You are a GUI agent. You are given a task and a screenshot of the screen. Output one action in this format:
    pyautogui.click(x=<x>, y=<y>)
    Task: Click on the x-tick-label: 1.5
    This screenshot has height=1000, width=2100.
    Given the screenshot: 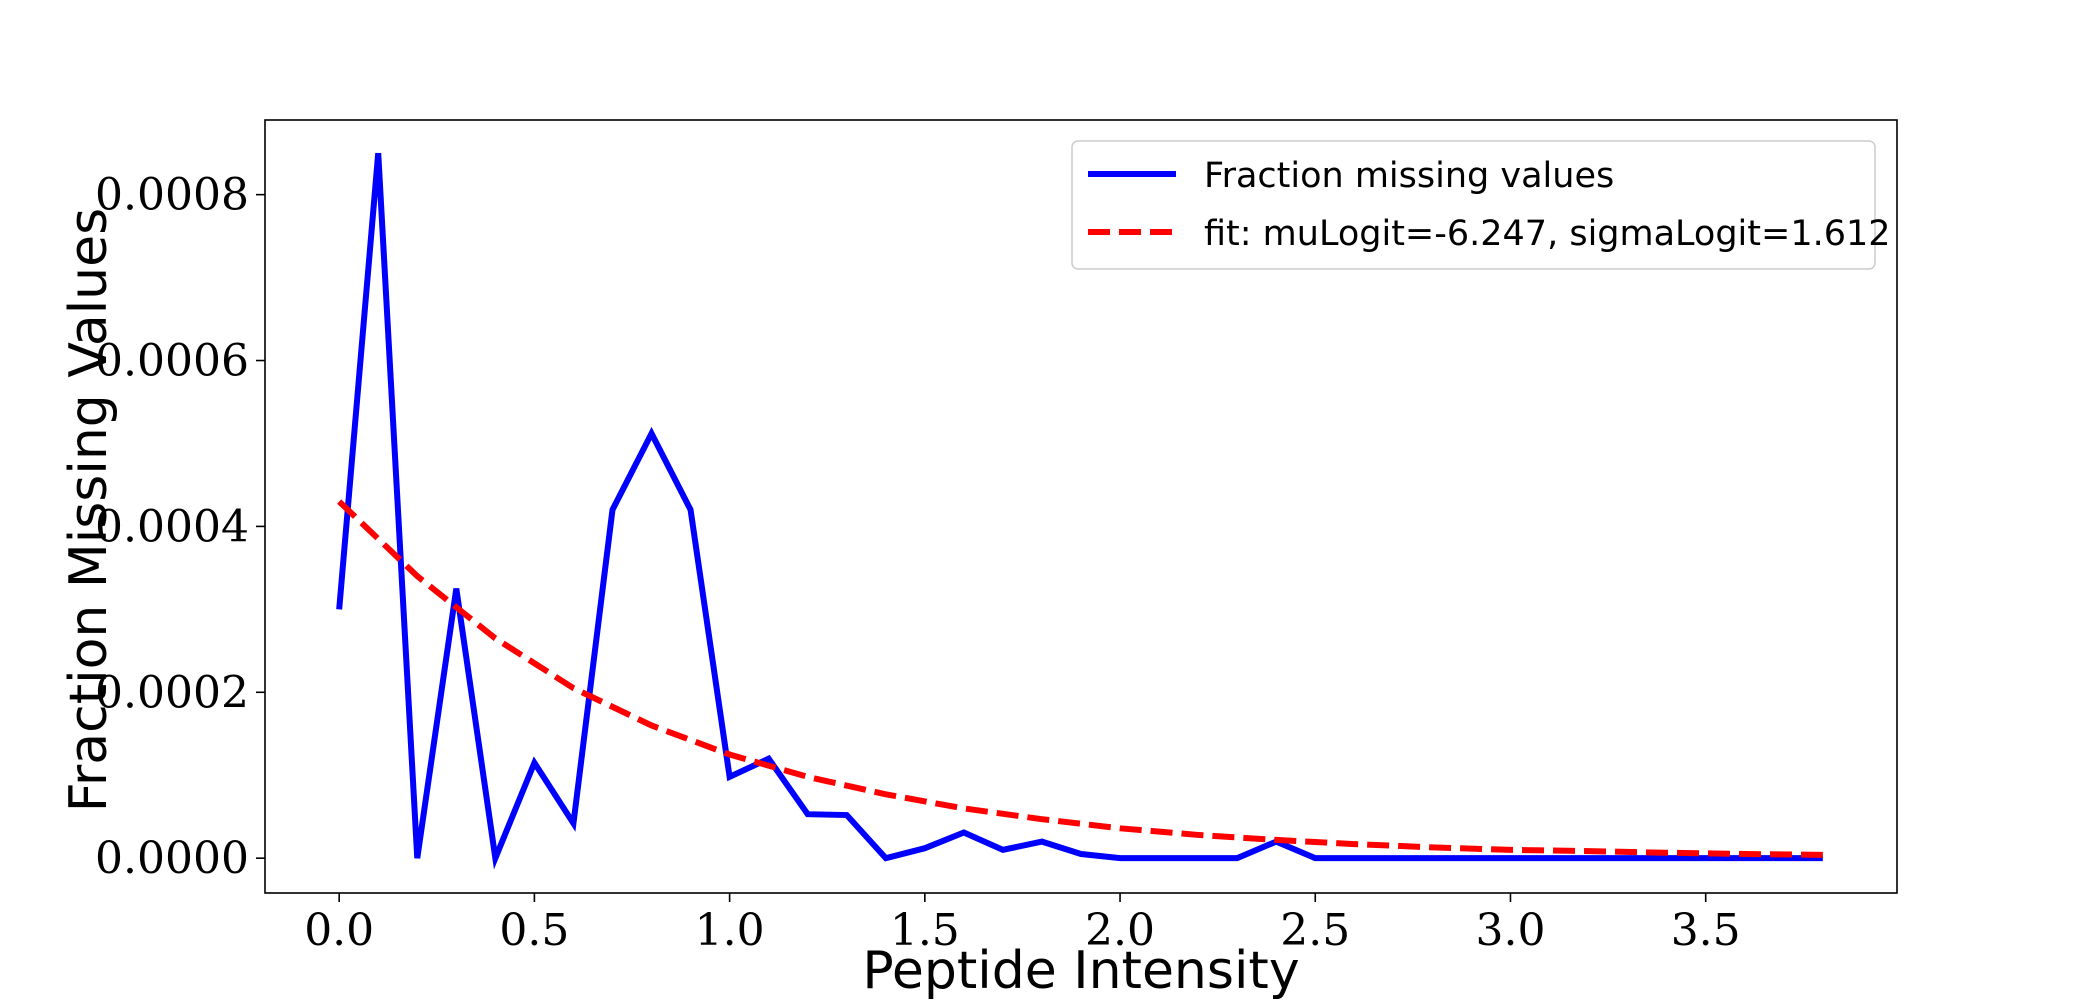 What is the action you would take?
    pyautogui.click(x=925, y=930)
    